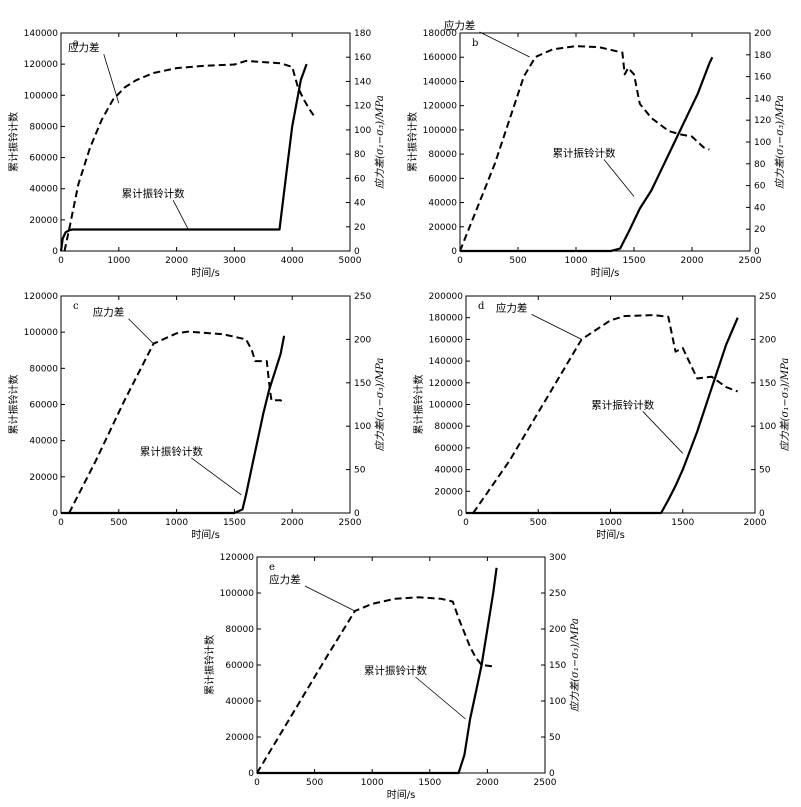 Image resolution: width=801 pixels, height=807 pixels. I want to click on x-tick-label: 2000, so click(292, 523).